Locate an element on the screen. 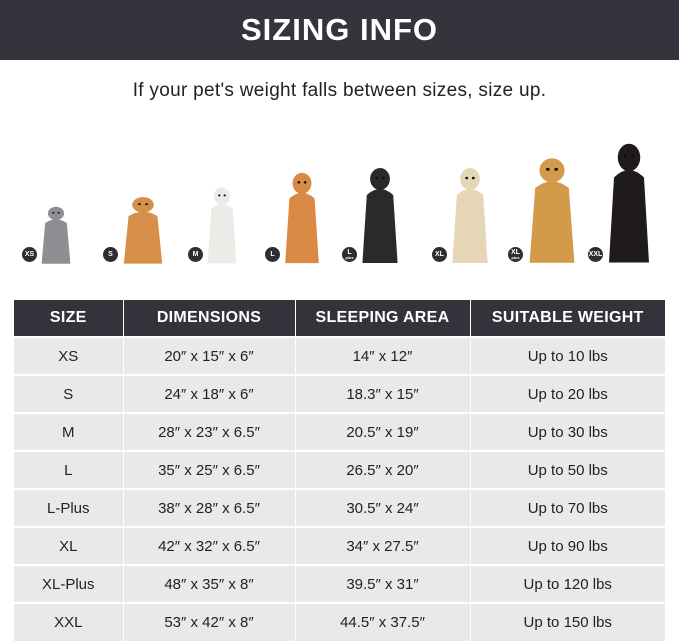  cell-sleeping-area: 44.5″ x 37.5″ is located at coordinates (383, 621).